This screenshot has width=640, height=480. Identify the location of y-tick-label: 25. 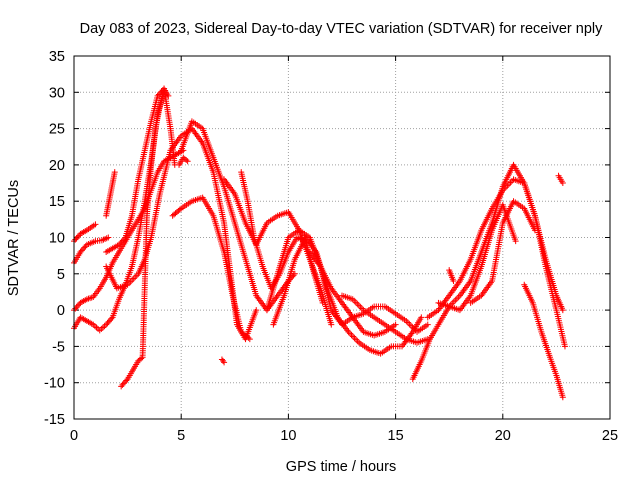
(57, 130).